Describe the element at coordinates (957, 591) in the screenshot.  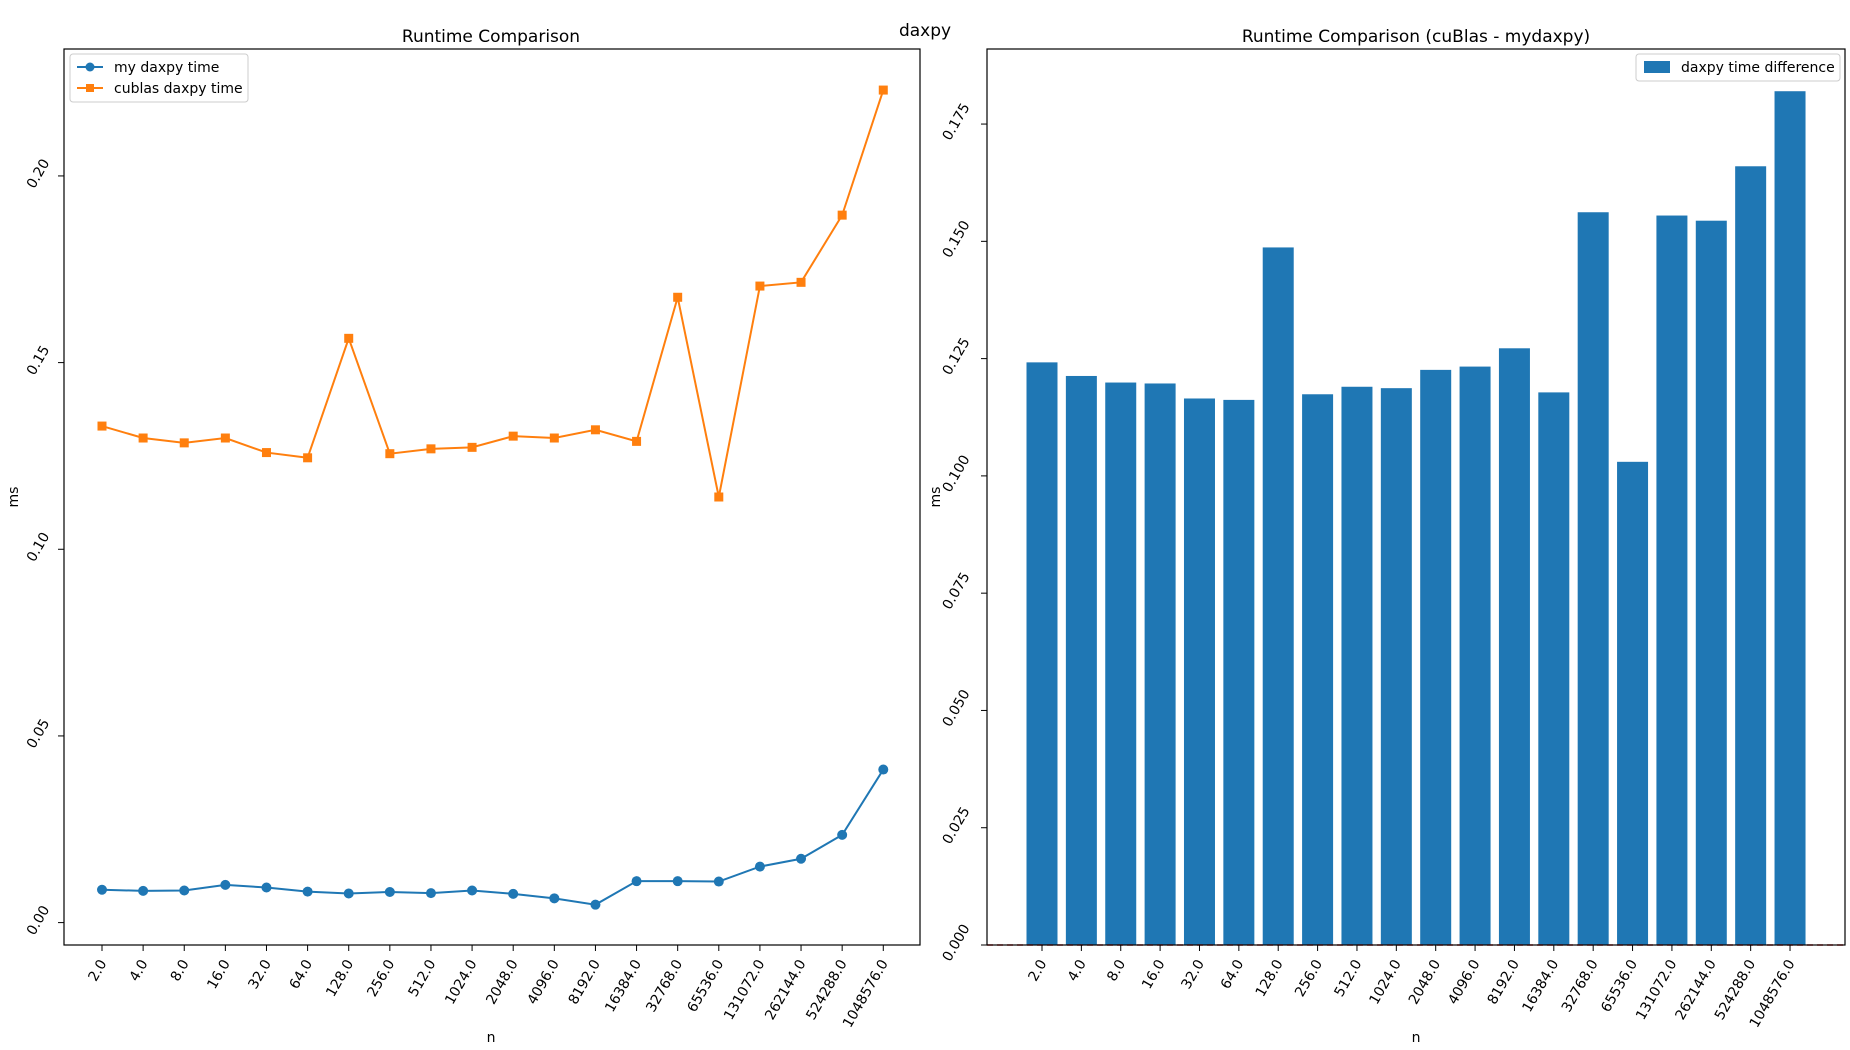
I see `y-tick-label: 0.075` at that location.